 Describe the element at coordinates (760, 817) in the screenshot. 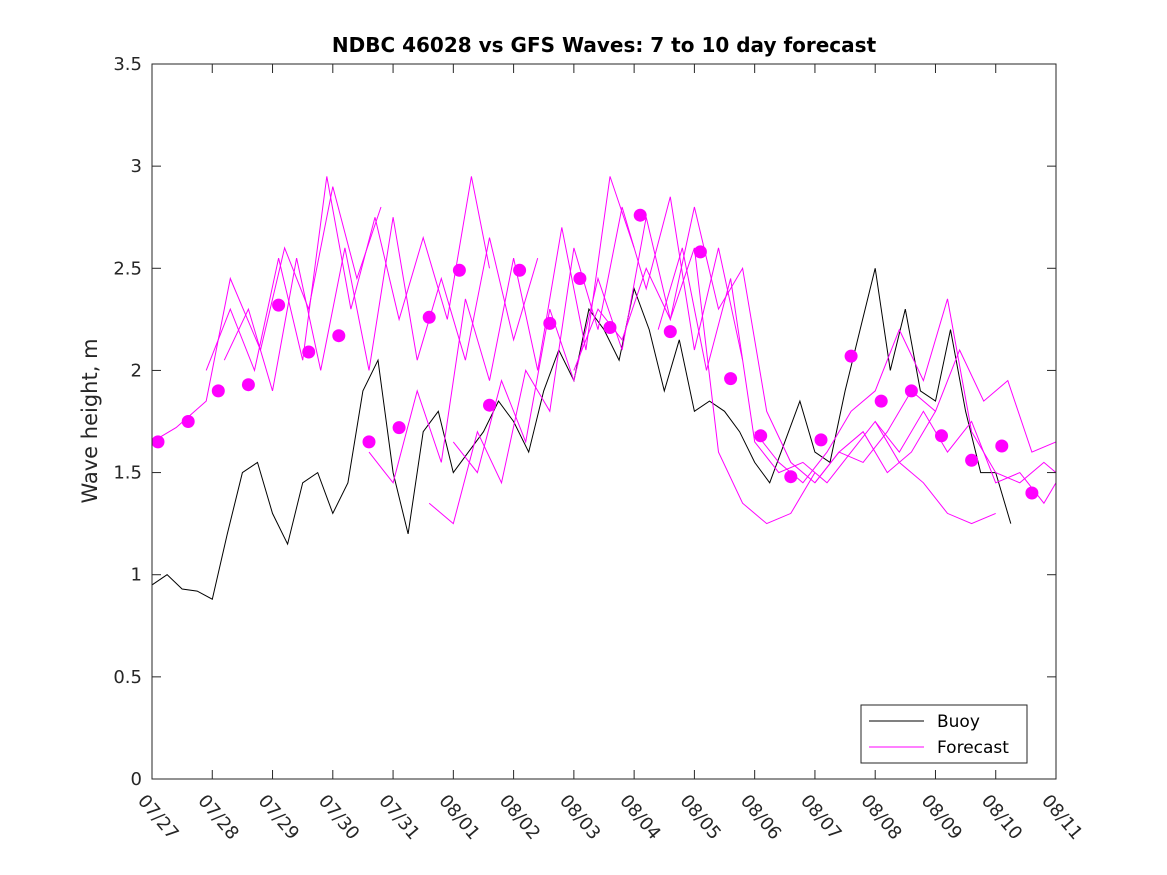

I see `x-tick-label: 08/06` at that location.